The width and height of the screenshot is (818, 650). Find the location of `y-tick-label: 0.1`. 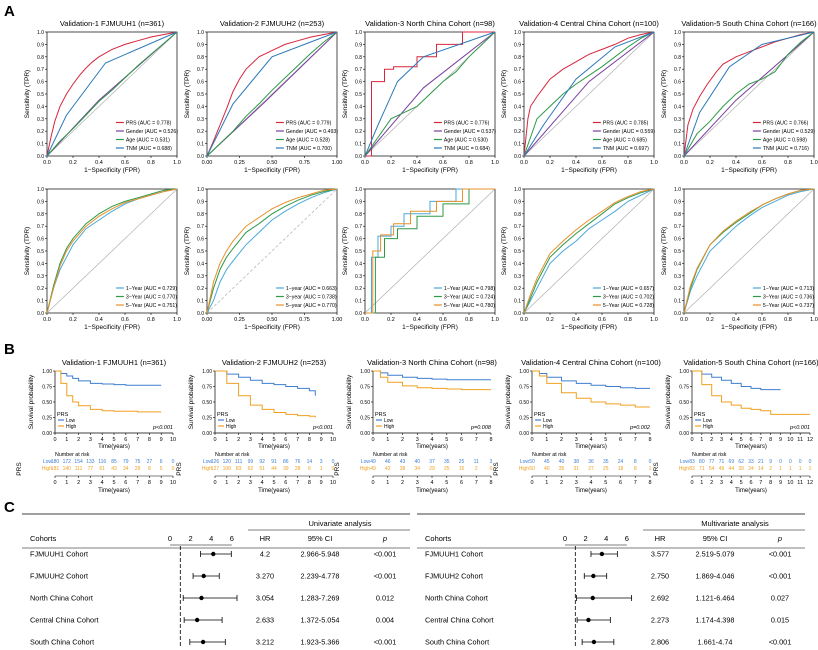

y-tick-label: 0.1 is located at coordinates (200, 145).